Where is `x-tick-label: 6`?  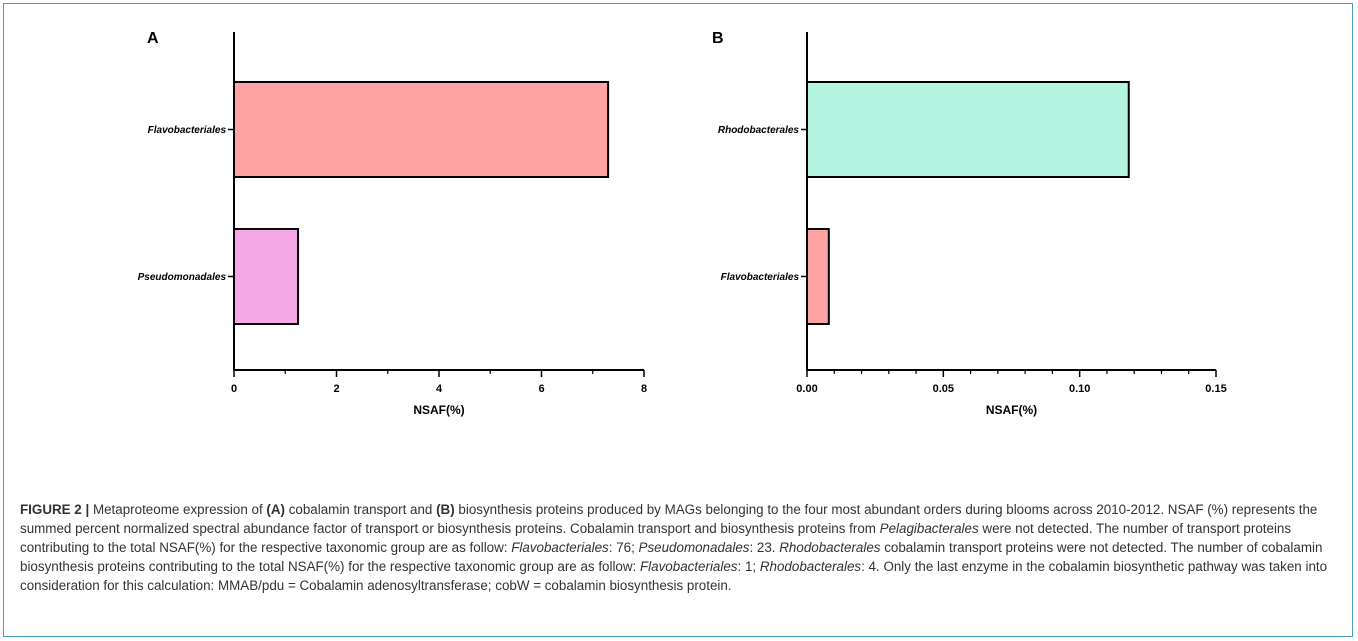 x-tick-label: 6 is located at coordinates (541, 389).